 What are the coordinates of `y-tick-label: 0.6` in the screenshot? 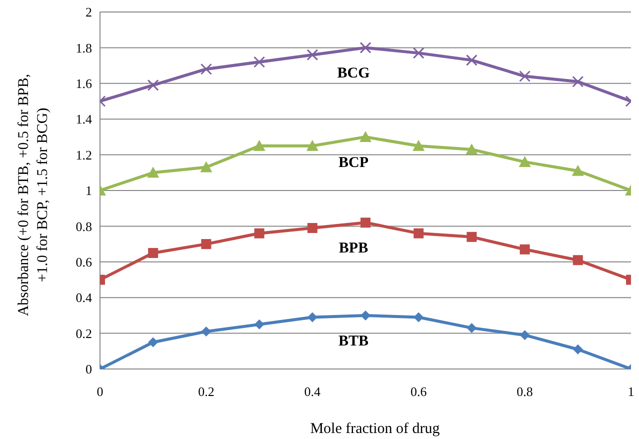 It's located at (84, 262).